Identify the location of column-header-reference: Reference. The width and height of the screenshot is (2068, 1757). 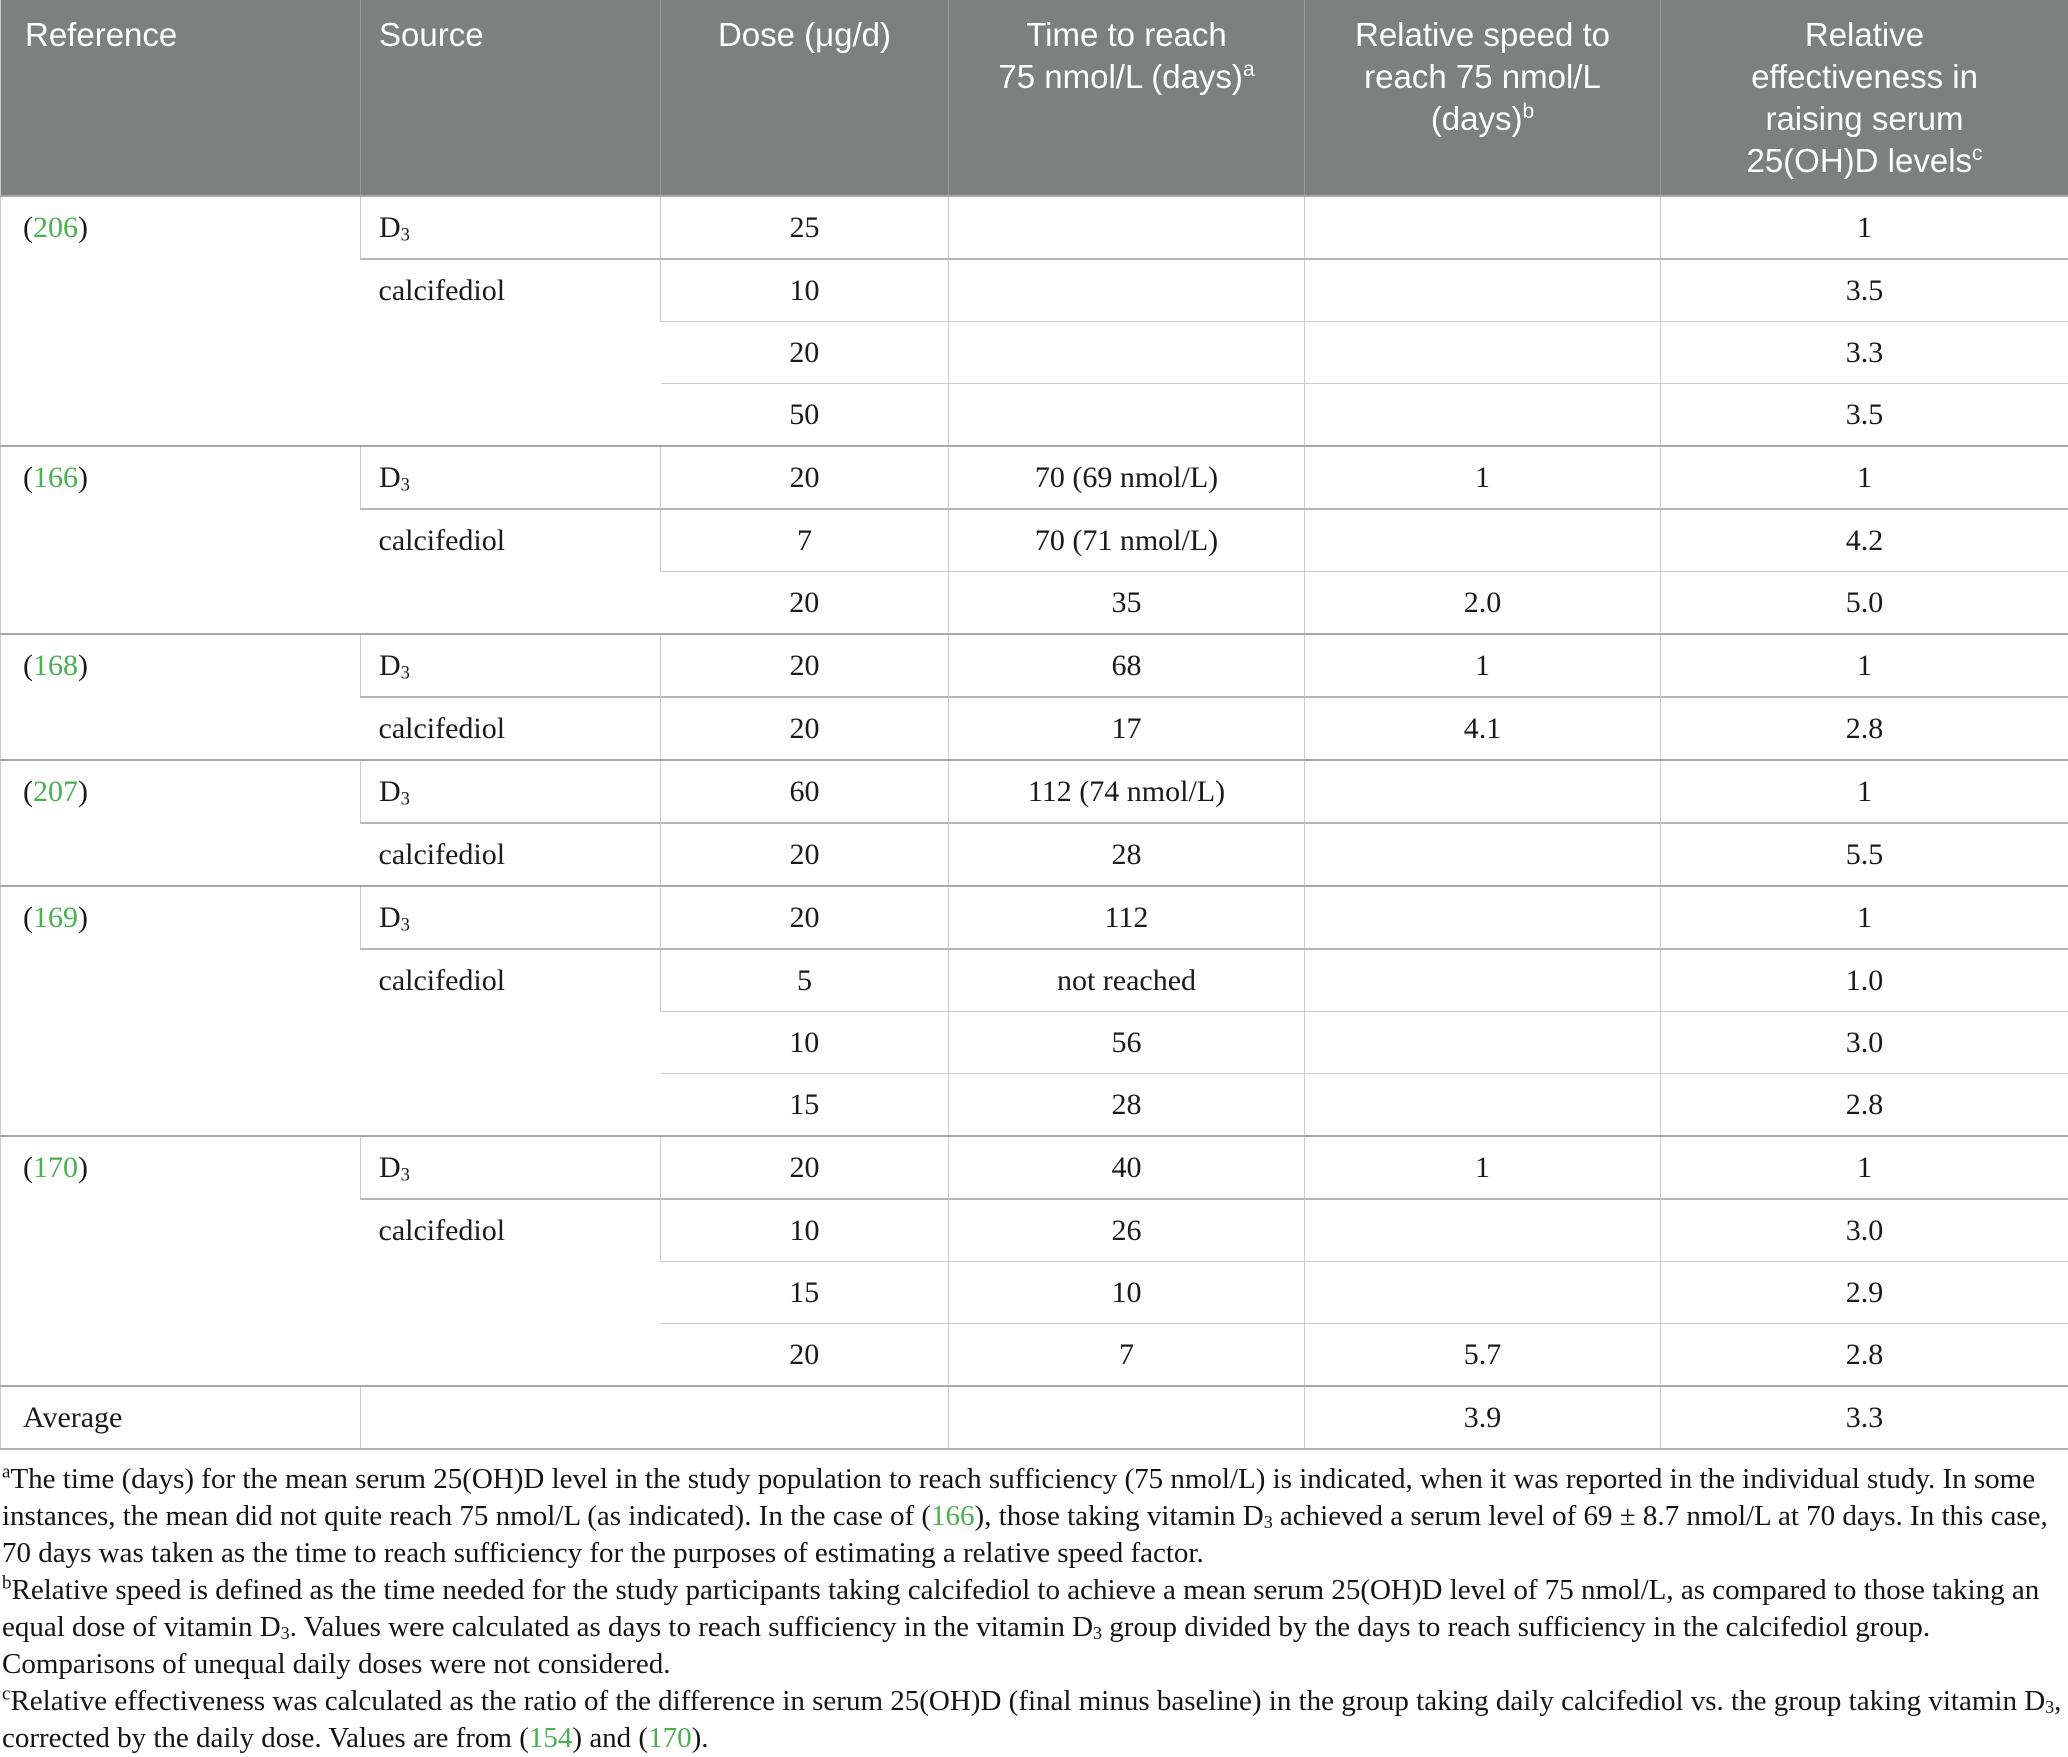
(181, 98).